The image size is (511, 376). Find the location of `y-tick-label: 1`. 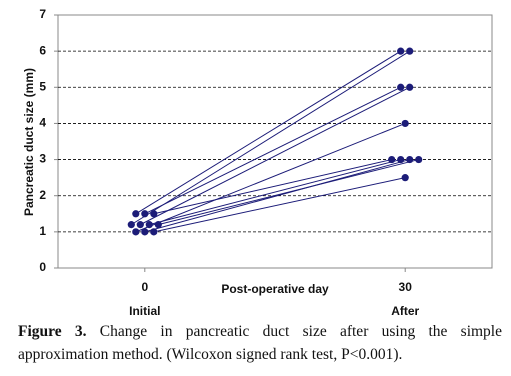

y-tick-label: 1 is located at coordinates (42, 231).